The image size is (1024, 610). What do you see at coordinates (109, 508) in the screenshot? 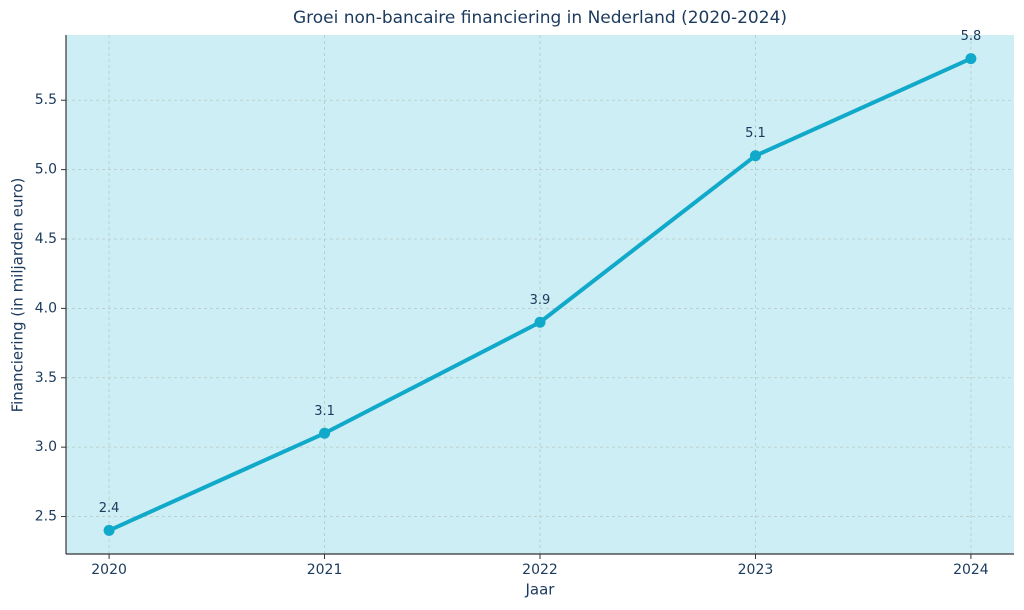
I see `data-label: 2.4` at bounding box center [109, 508].